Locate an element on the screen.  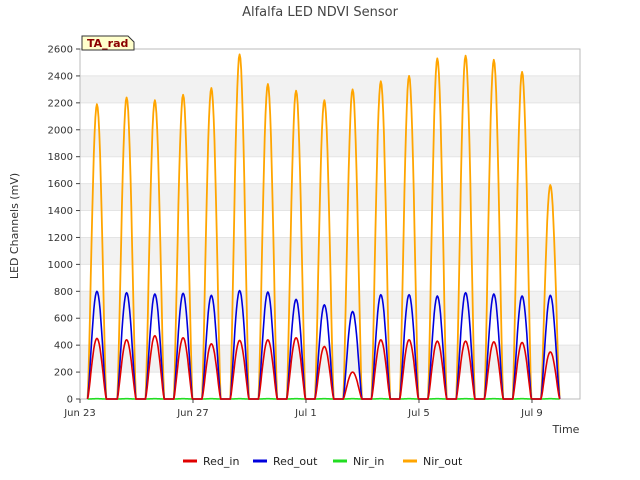
y-tick-label: 2400 is located at coordinates (60, 76).